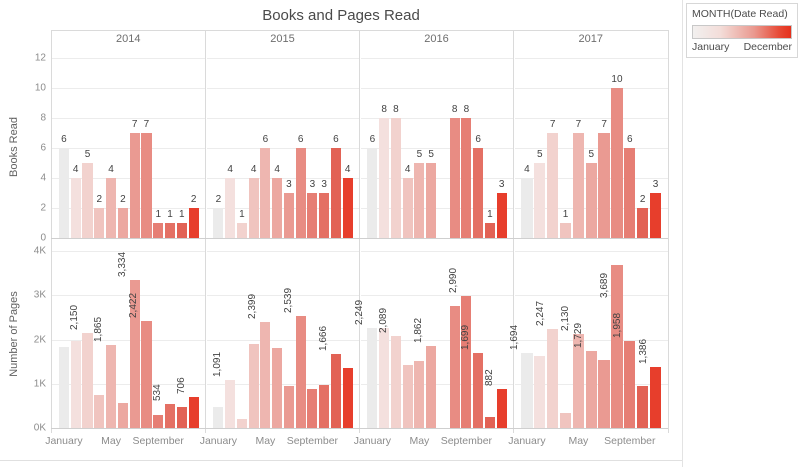 This screenshot has width=800, height=467. Describe the element at coordinates (241, 423) in the screenshot. I see `bar-2015-March` at that location.